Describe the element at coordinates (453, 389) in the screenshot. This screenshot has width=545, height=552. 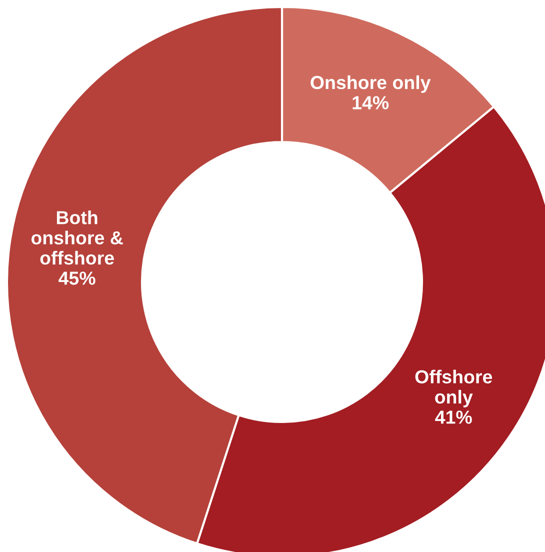
I see `slice-label: Offshore only` at that location.